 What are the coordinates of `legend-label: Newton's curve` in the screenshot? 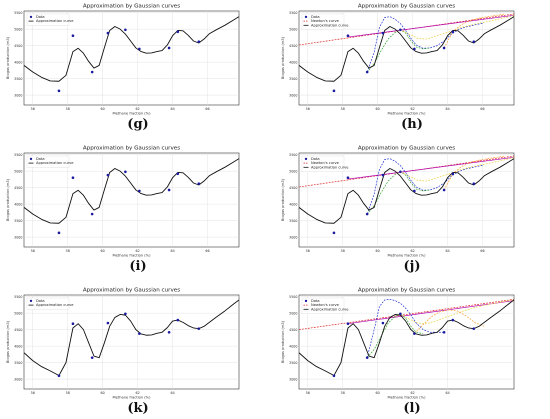 It's located at (325, 21).